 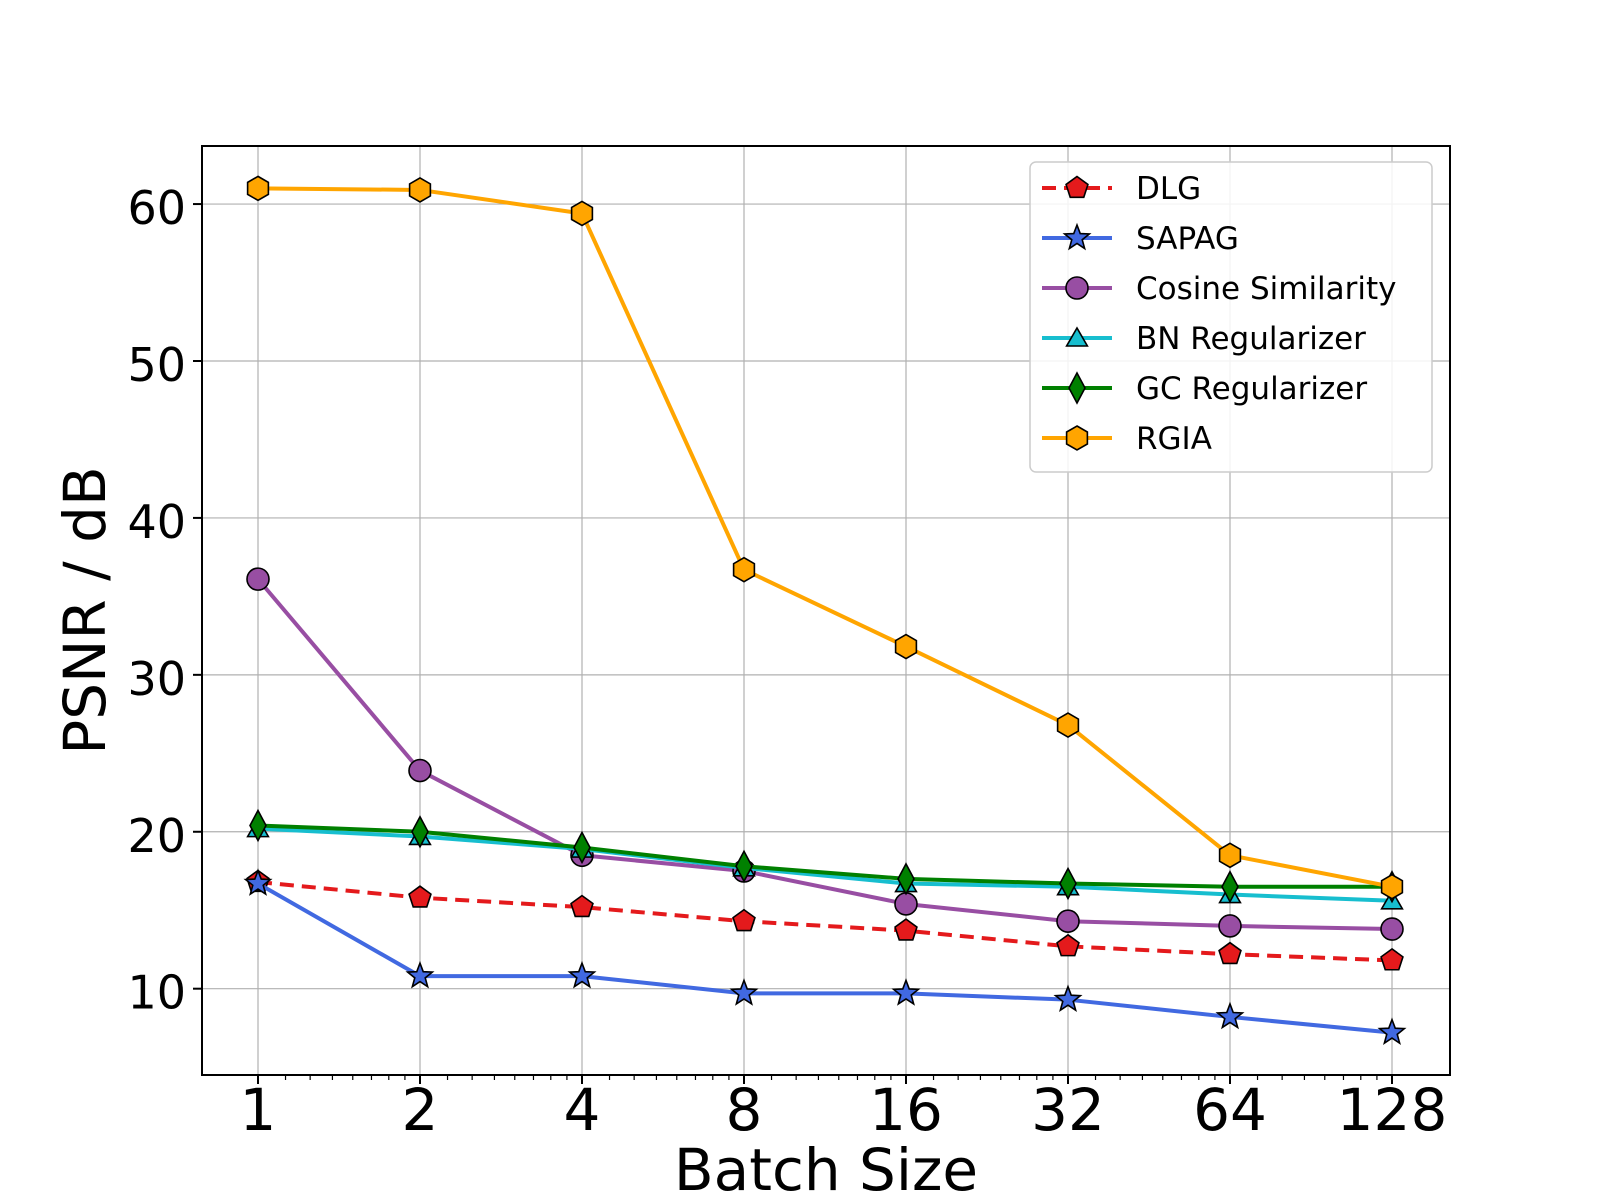 What do you see at coordinates (258, 1110) in the screenshot?
I see `x-tick-label: 1` at bounding box center [258, 1110].